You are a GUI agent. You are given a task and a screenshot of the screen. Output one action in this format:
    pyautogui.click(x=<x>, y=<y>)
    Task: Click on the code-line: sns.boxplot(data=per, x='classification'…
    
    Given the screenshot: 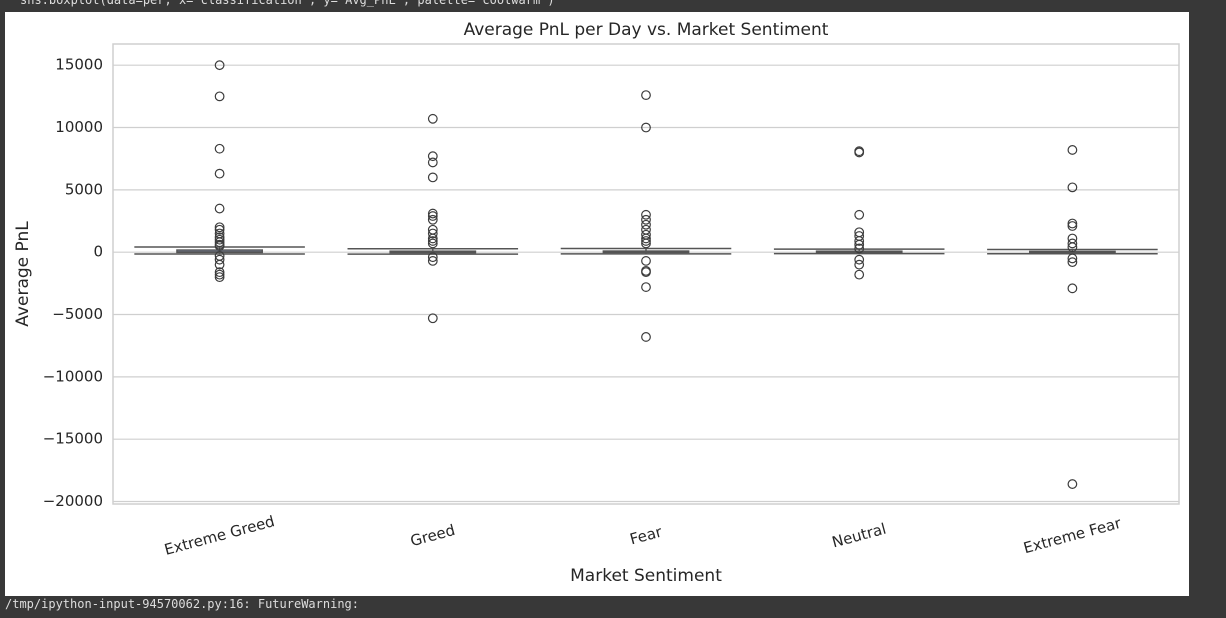 What is the action you would take?
    pyautogui.click(x=287, y=3)
    